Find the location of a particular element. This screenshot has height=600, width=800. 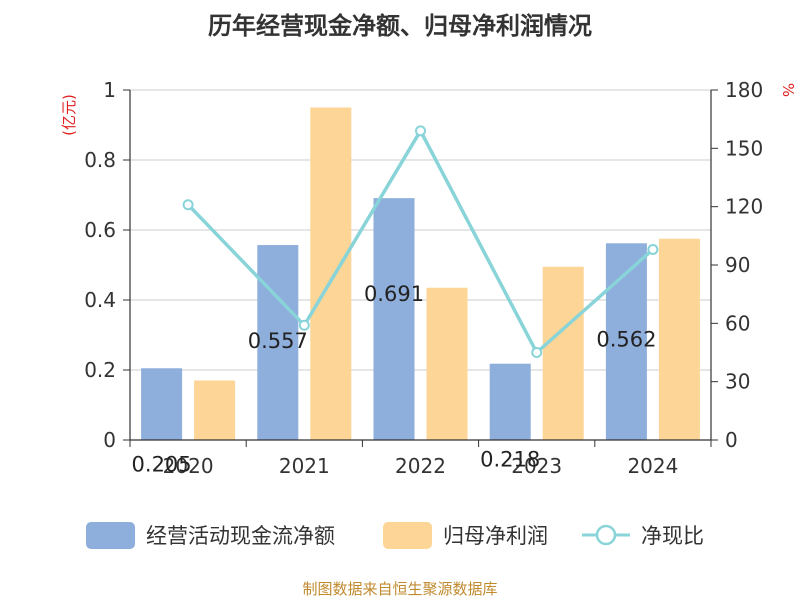

chart-title: 历年经营现金净额、归母净利润情况 is located at coordinates (400, 26).